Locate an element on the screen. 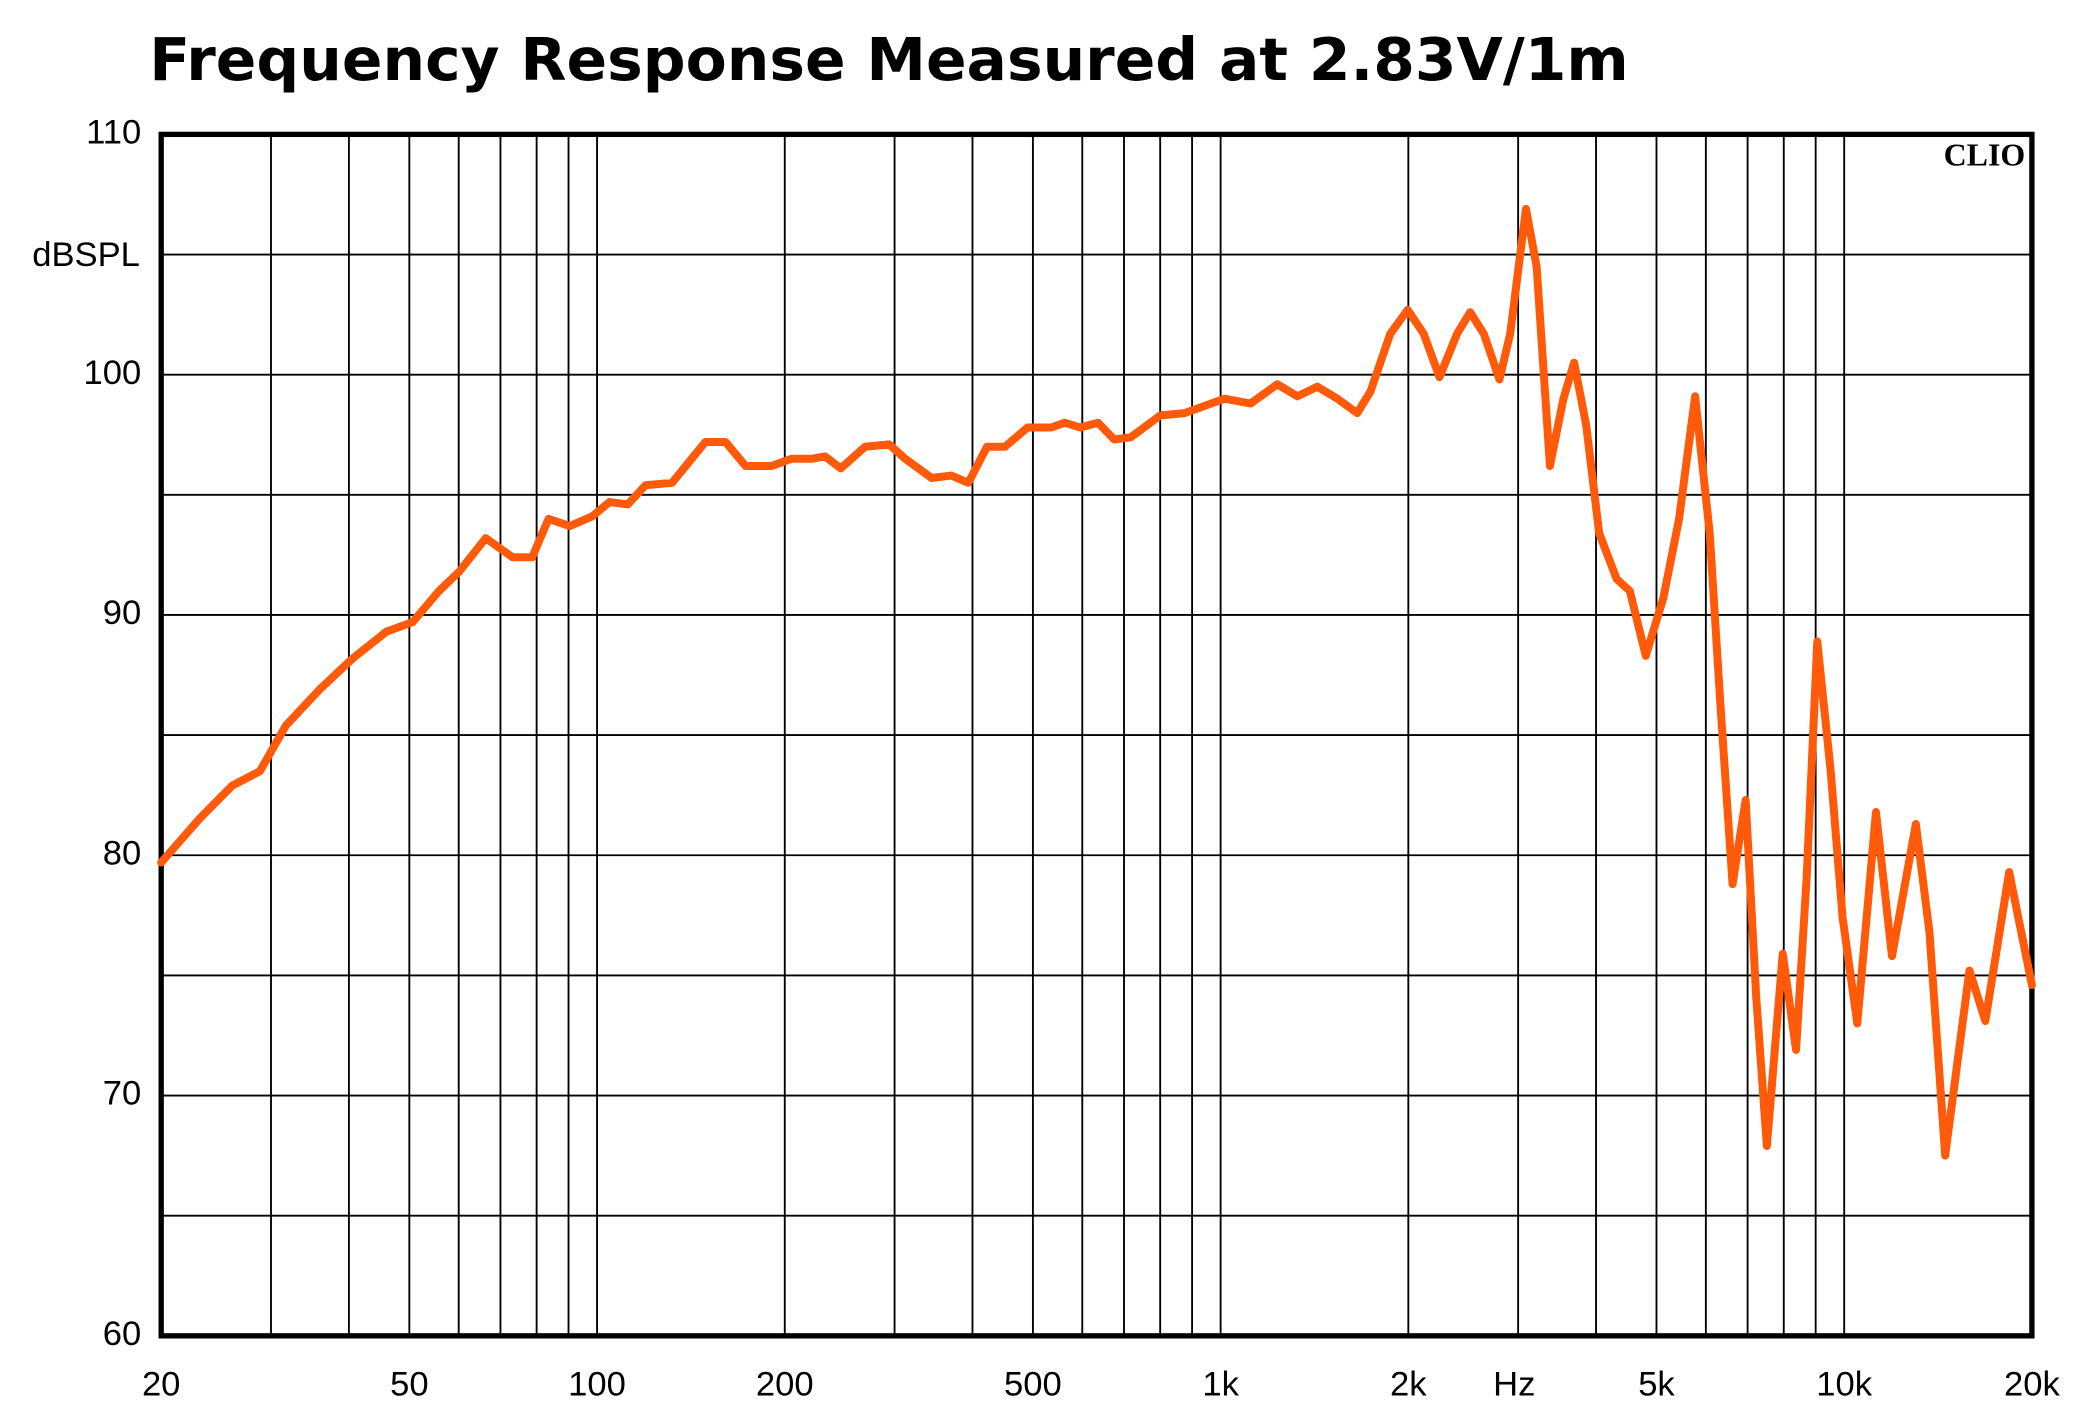 The height and width of the screenshot is (1417, 2080). y-axis-label: dBSPL is located at coordinates (86, 255).